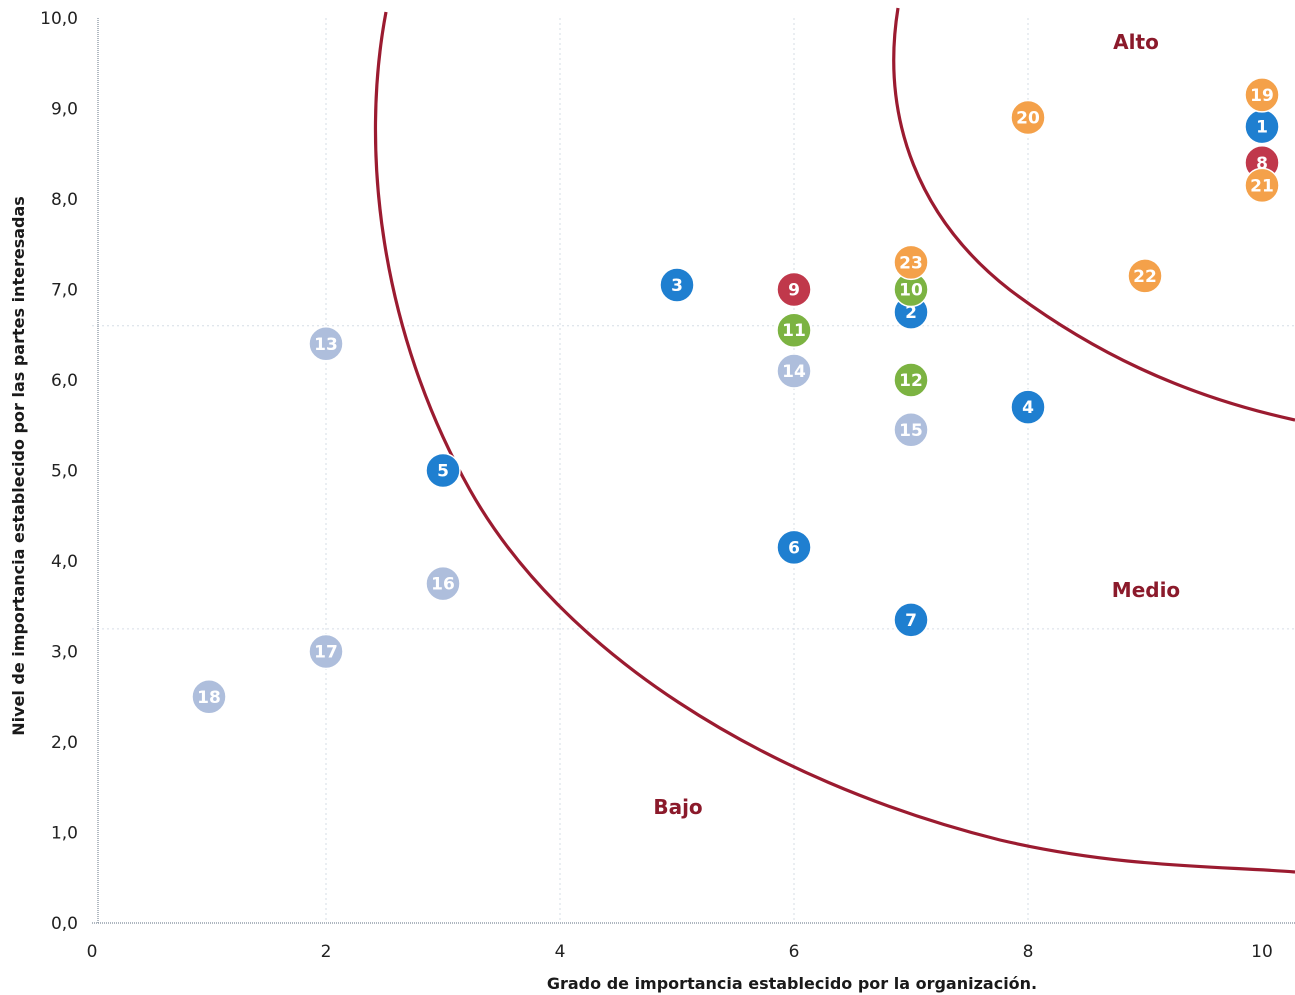 This screenshot has width=1295, height=995. I want to click on data-point-16: 16, so click(443, 583).